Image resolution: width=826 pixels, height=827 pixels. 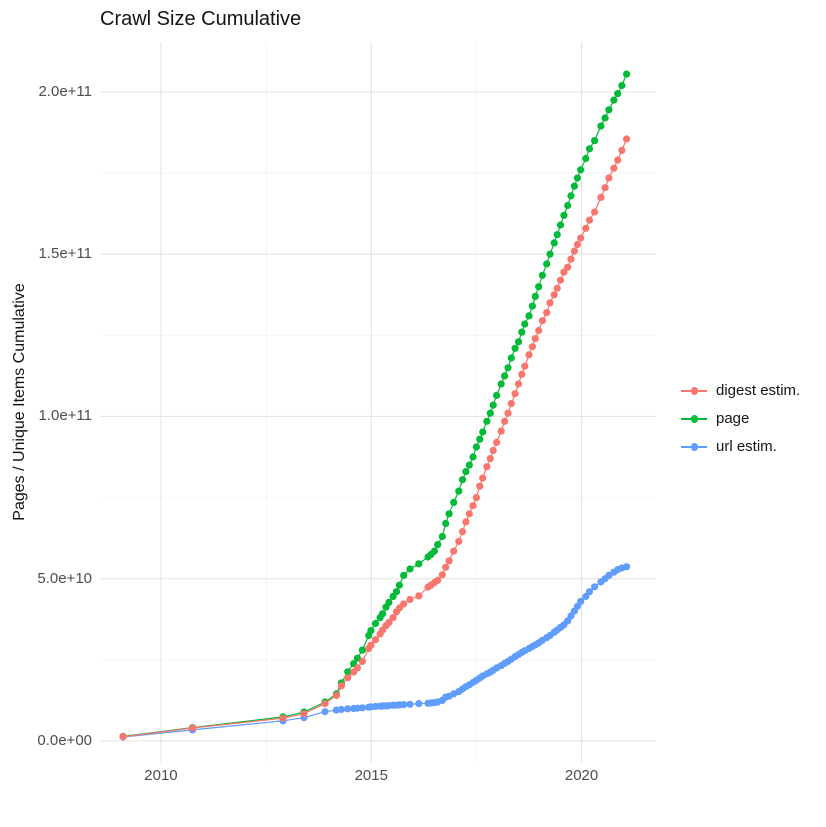 I want to click on series-line, so click(x=375, y=652).